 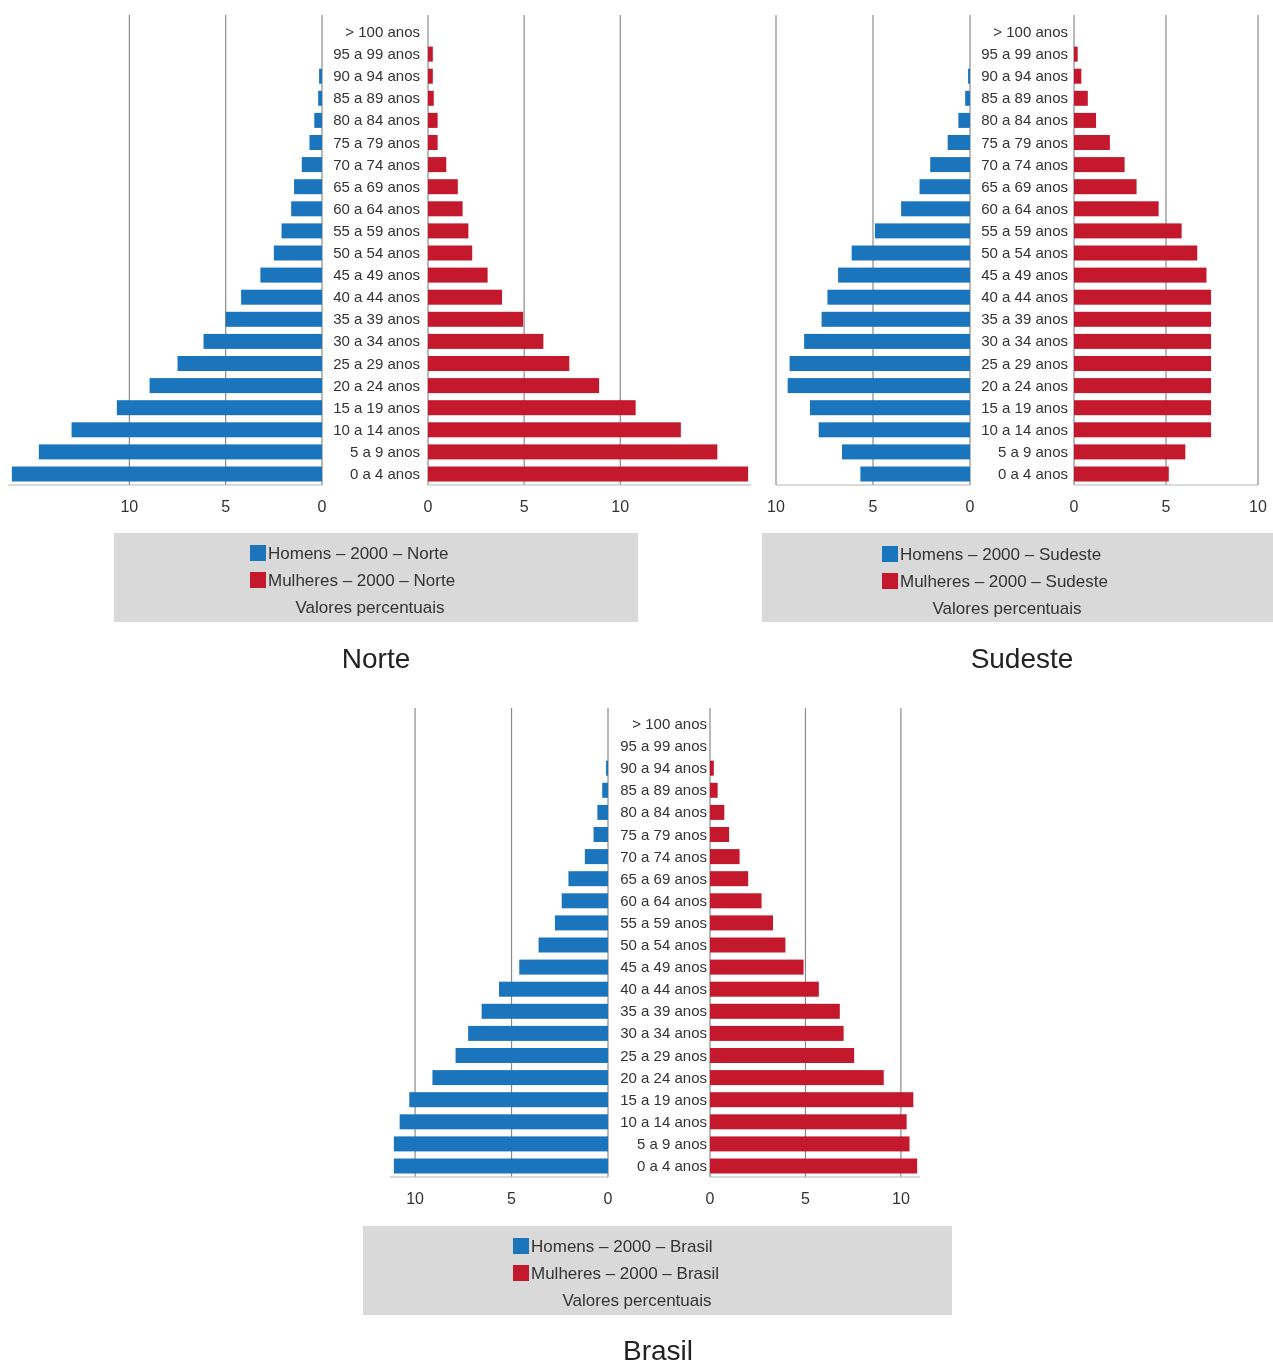 What do you see at coordinates (376, 658) in the screenshot?
I see `text: Norte` at bounding box center [376, 658].